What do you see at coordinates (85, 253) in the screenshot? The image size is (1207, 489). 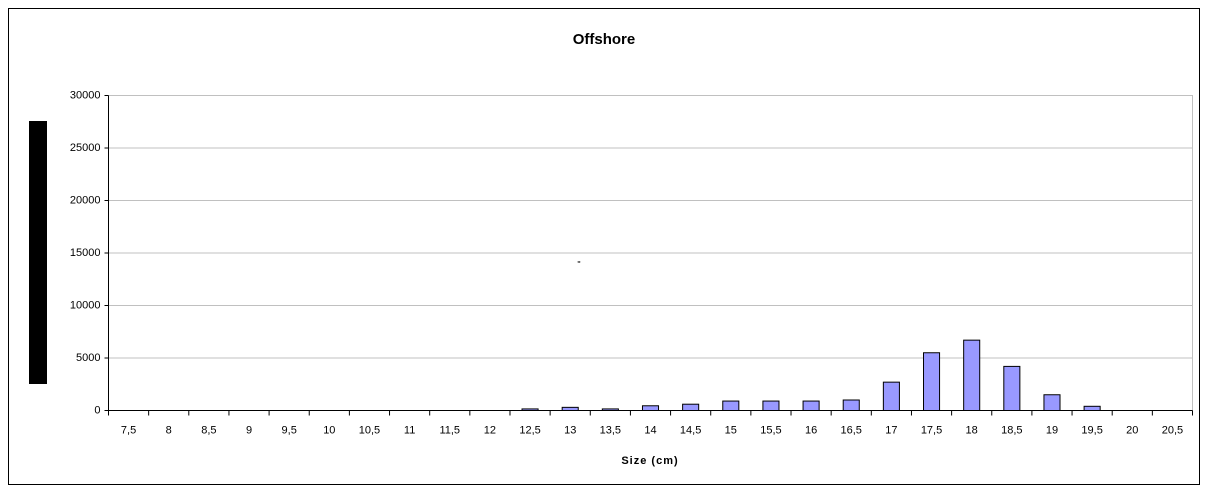 I see `y-tick-label: 15000` at bounding box center [85, 253].